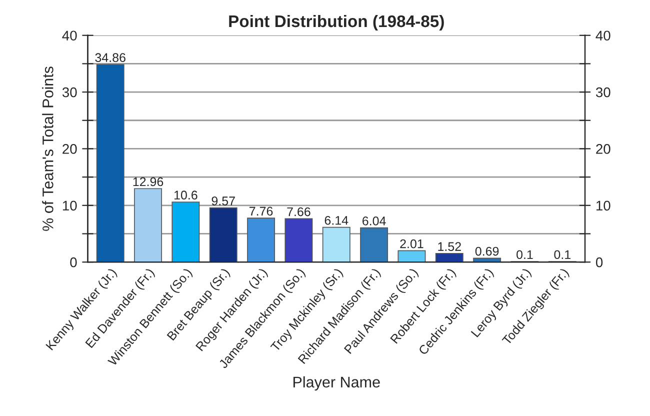  Describe the element at coordinates (603, 35) in the screenshot. I see `y2-tick-label: 40` at that location.